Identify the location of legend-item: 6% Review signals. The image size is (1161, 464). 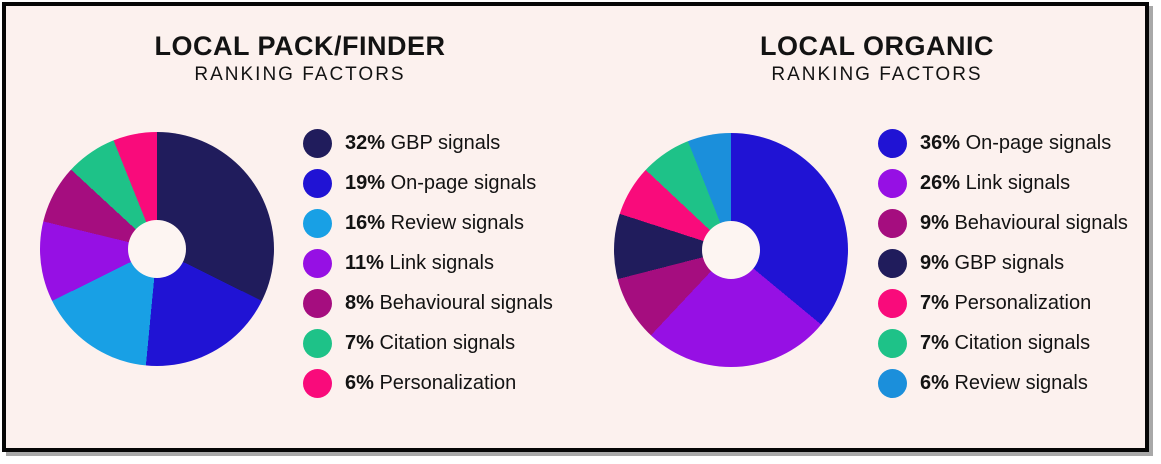
(1003, 383).